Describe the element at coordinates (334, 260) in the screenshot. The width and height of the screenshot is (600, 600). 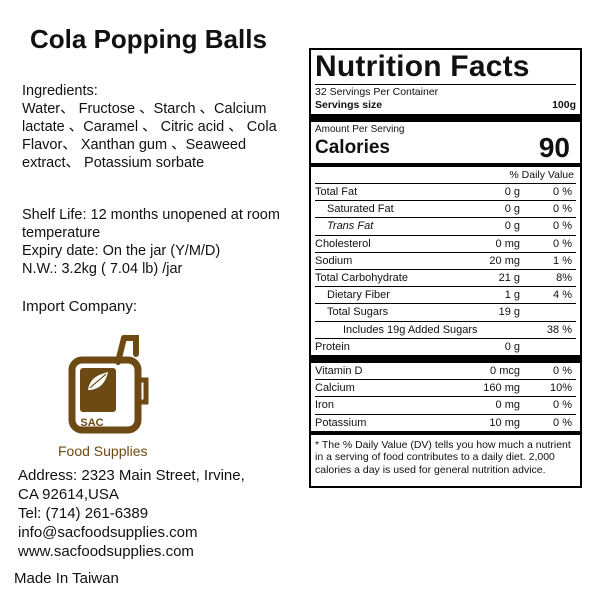
I see `nutrient-name: Sodium` at that location.